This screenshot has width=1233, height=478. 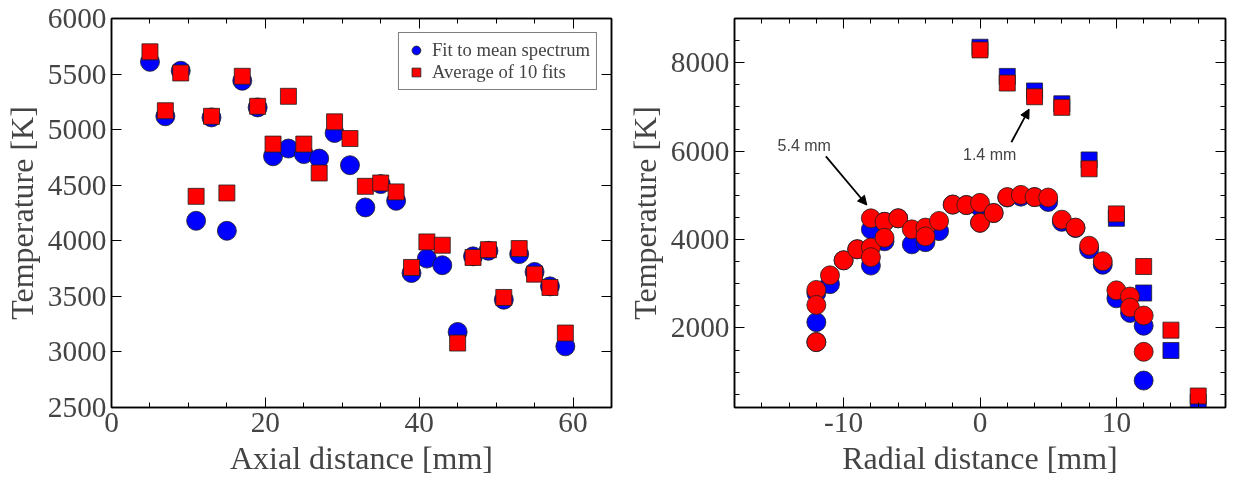 I want to click on x-tick-label: -10, so click(x=844, y=421).